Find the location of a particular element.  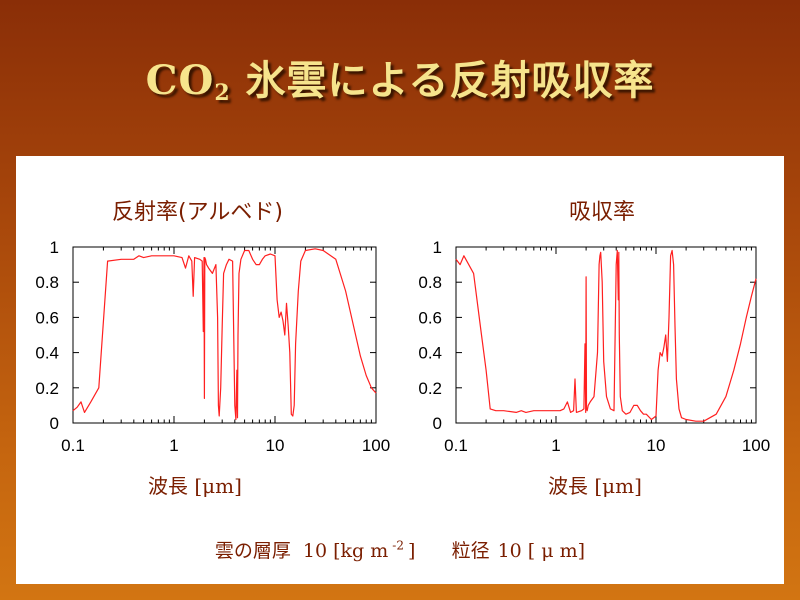

absorption-y-tick-label: 1 is located at coordinates (437, 247).